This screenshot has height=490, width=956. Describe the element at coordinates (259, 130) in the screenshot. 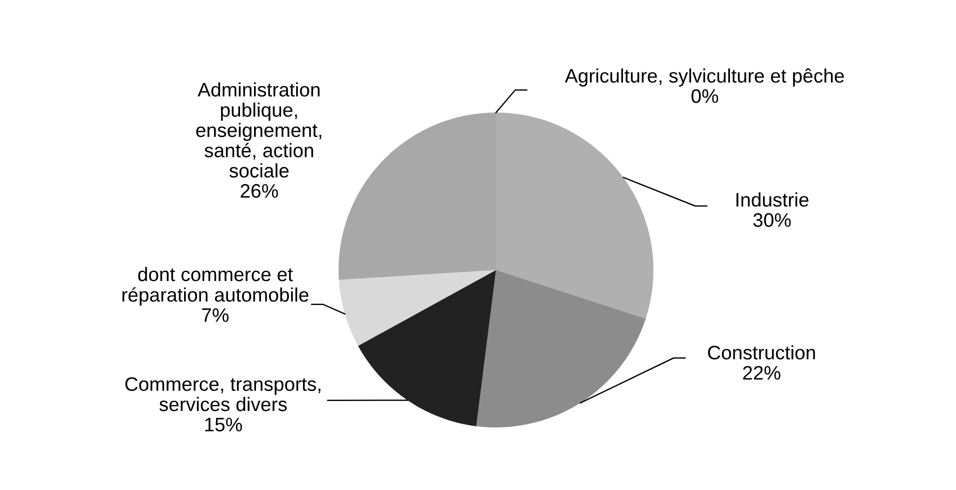

I see `slice-label: Administration publique, enseignement, santé, action sociale` at that location.